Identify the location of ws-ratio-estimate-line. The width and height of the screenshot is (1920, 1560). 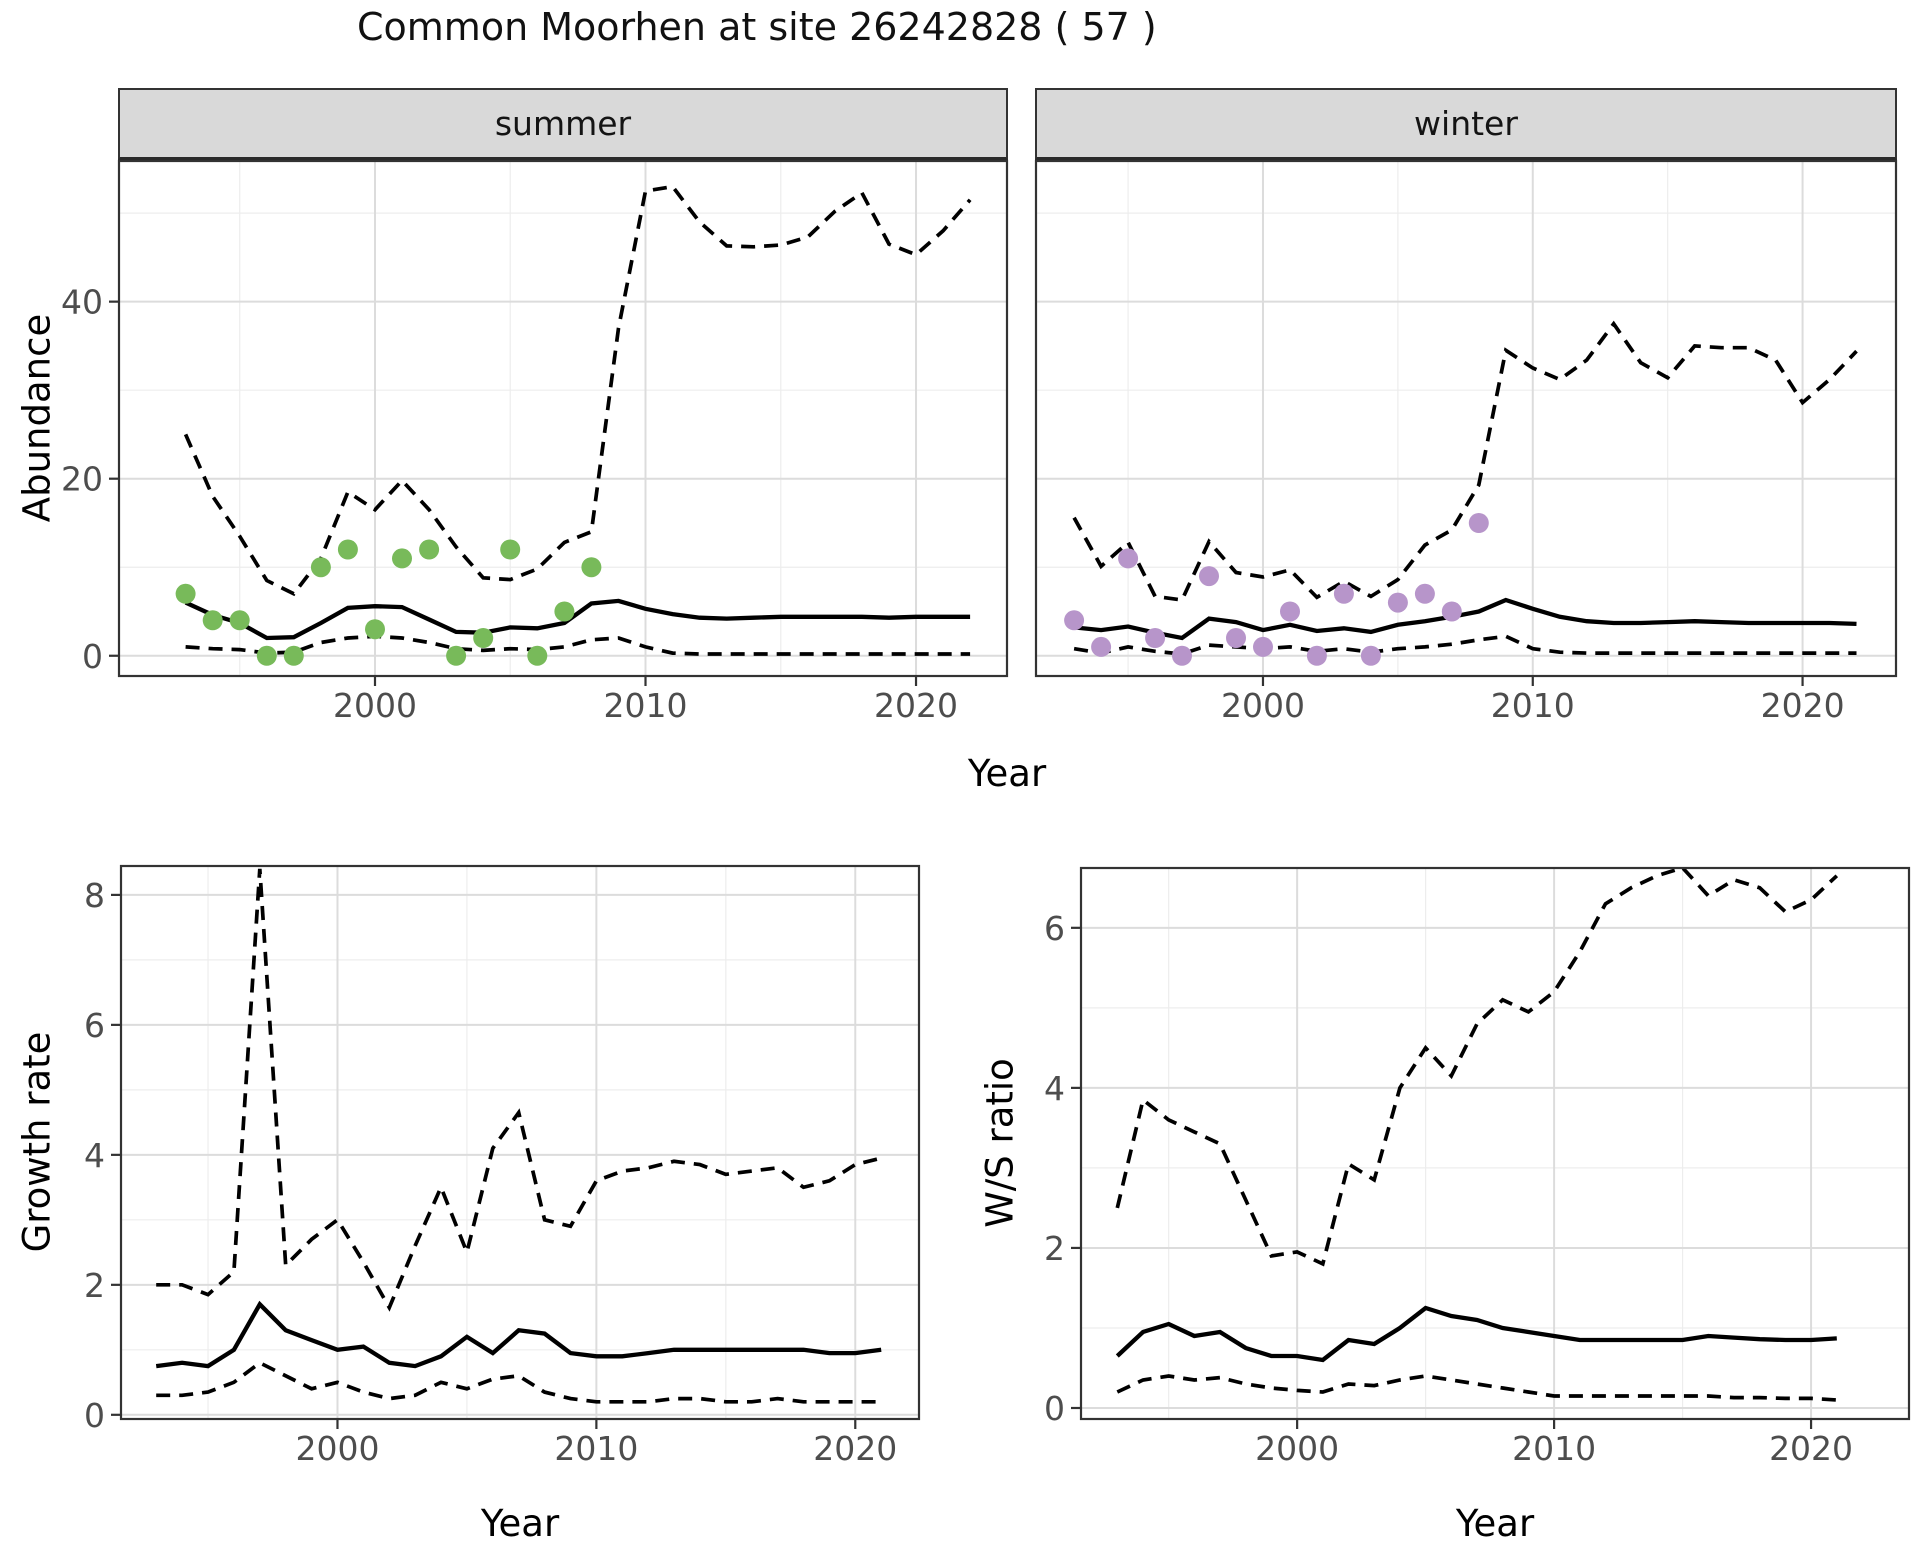
(1476, 1334).